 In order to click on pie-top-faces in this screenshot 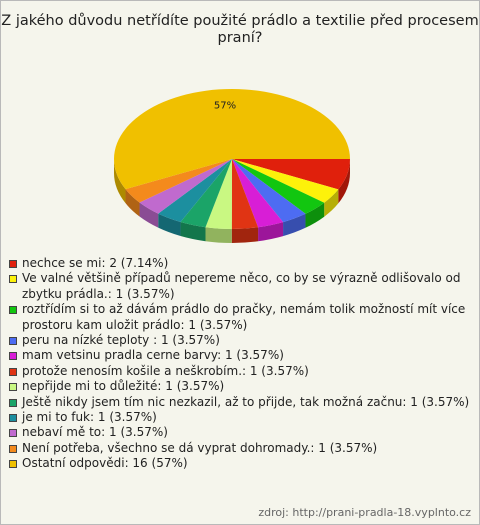, I will do `click(231, 159)`.